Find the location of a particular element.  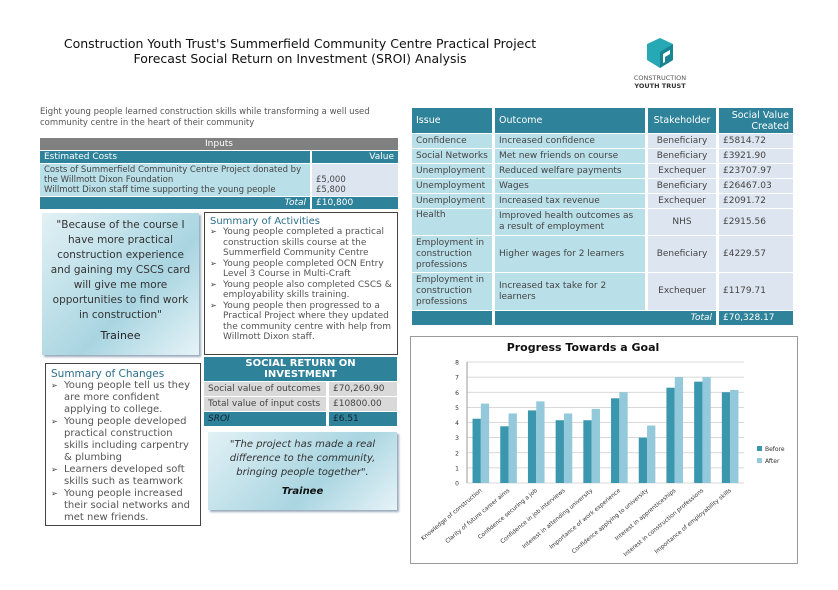

y-tick-label: 7 is located at coordinates (457, 378).